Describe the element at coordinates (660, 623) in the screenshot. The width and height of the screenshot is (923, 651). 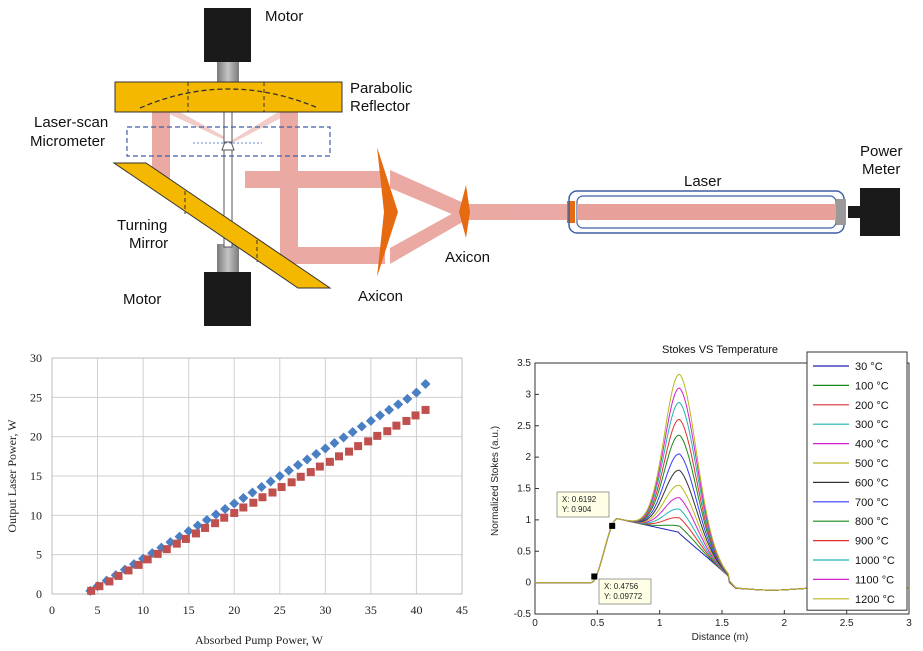
I see `chart2-xtick-label: 1` at that location.